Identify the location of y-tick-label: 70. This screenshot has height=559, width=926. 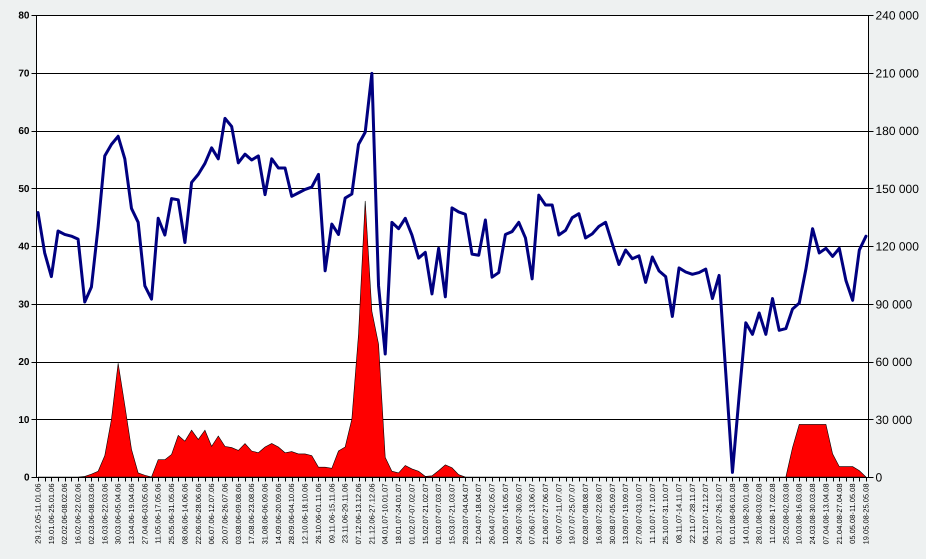
(24, 74).